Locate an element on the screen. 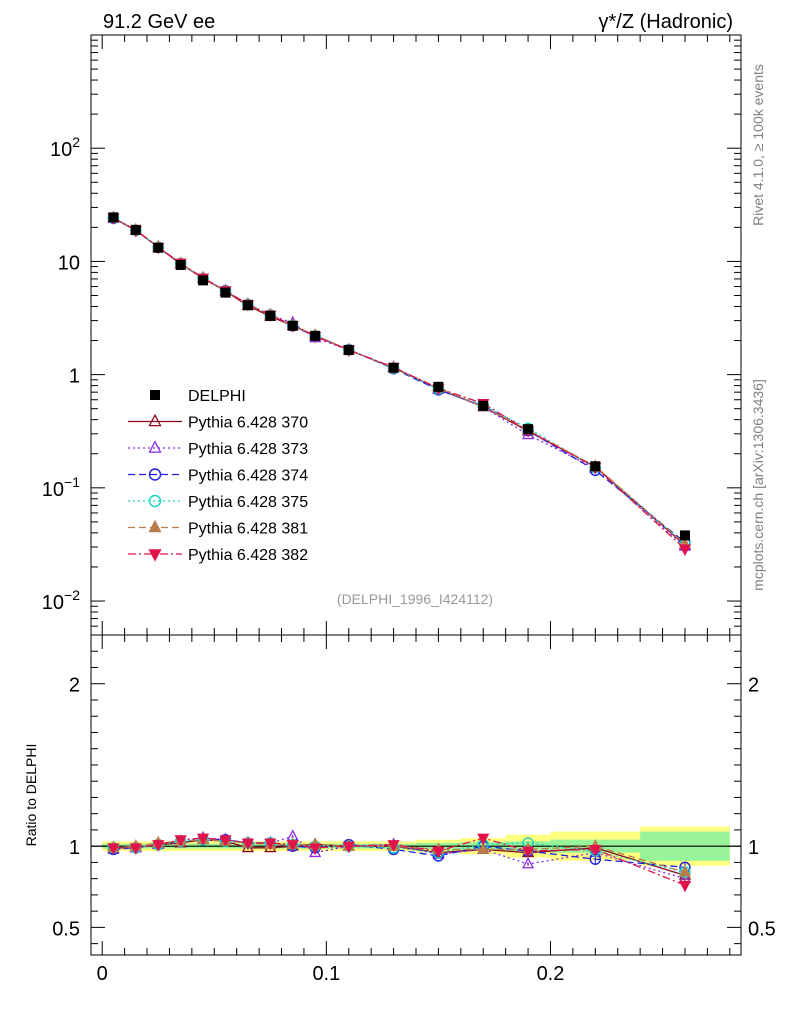  main-y-tick-label: 10 is located at coordinates (69, 263).